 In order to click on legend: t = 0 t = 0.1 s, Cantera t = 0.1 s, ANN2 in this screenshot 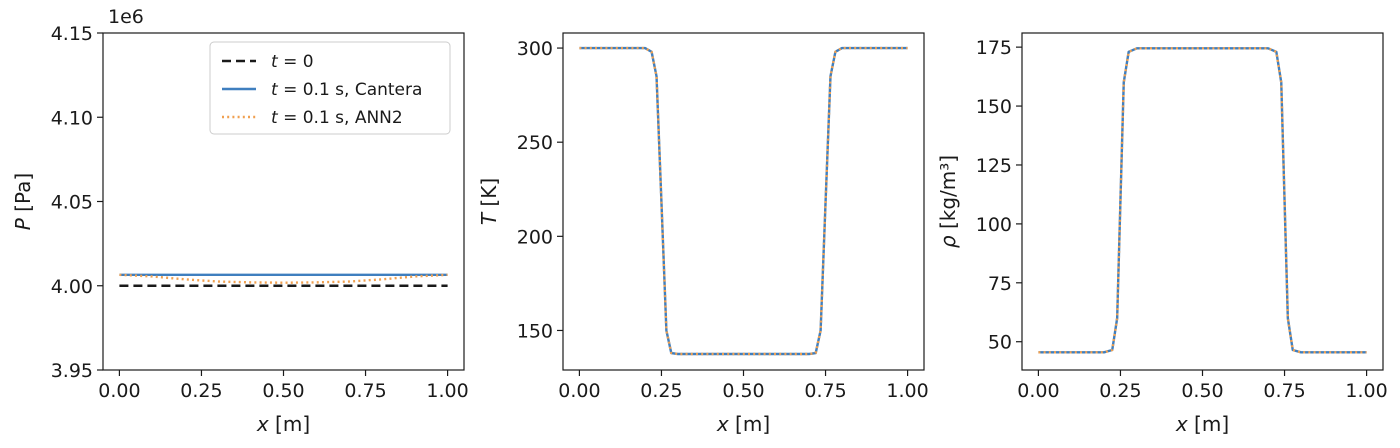, I will do `click(330, 88)`.